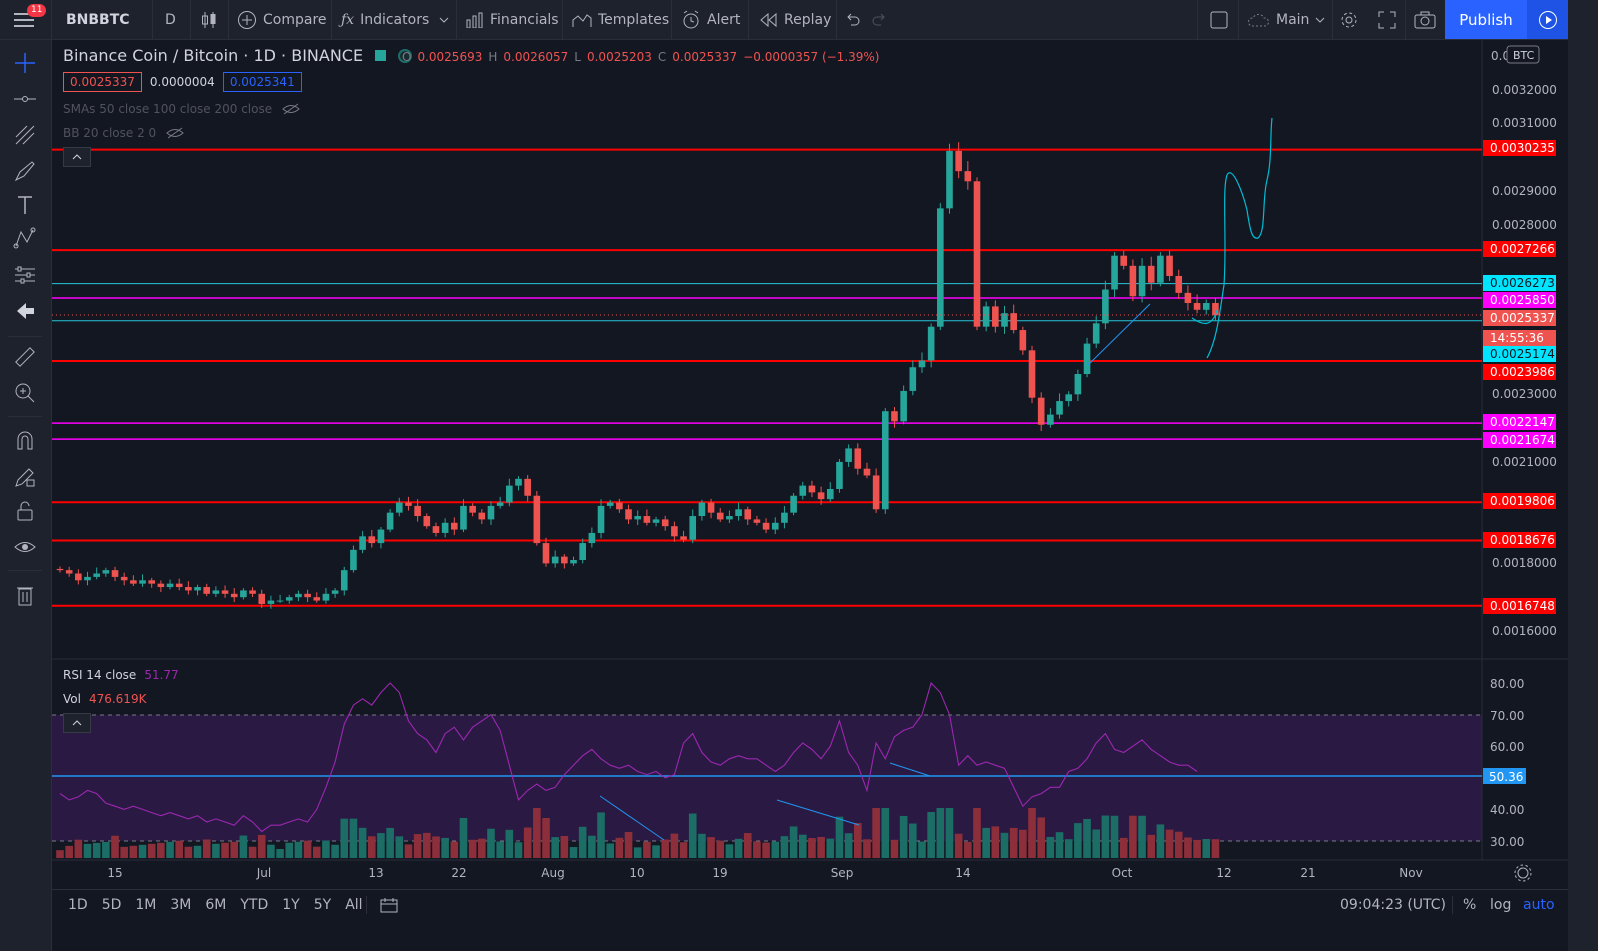  I want to click on publish-dropdown-button, so click(1547, 19).